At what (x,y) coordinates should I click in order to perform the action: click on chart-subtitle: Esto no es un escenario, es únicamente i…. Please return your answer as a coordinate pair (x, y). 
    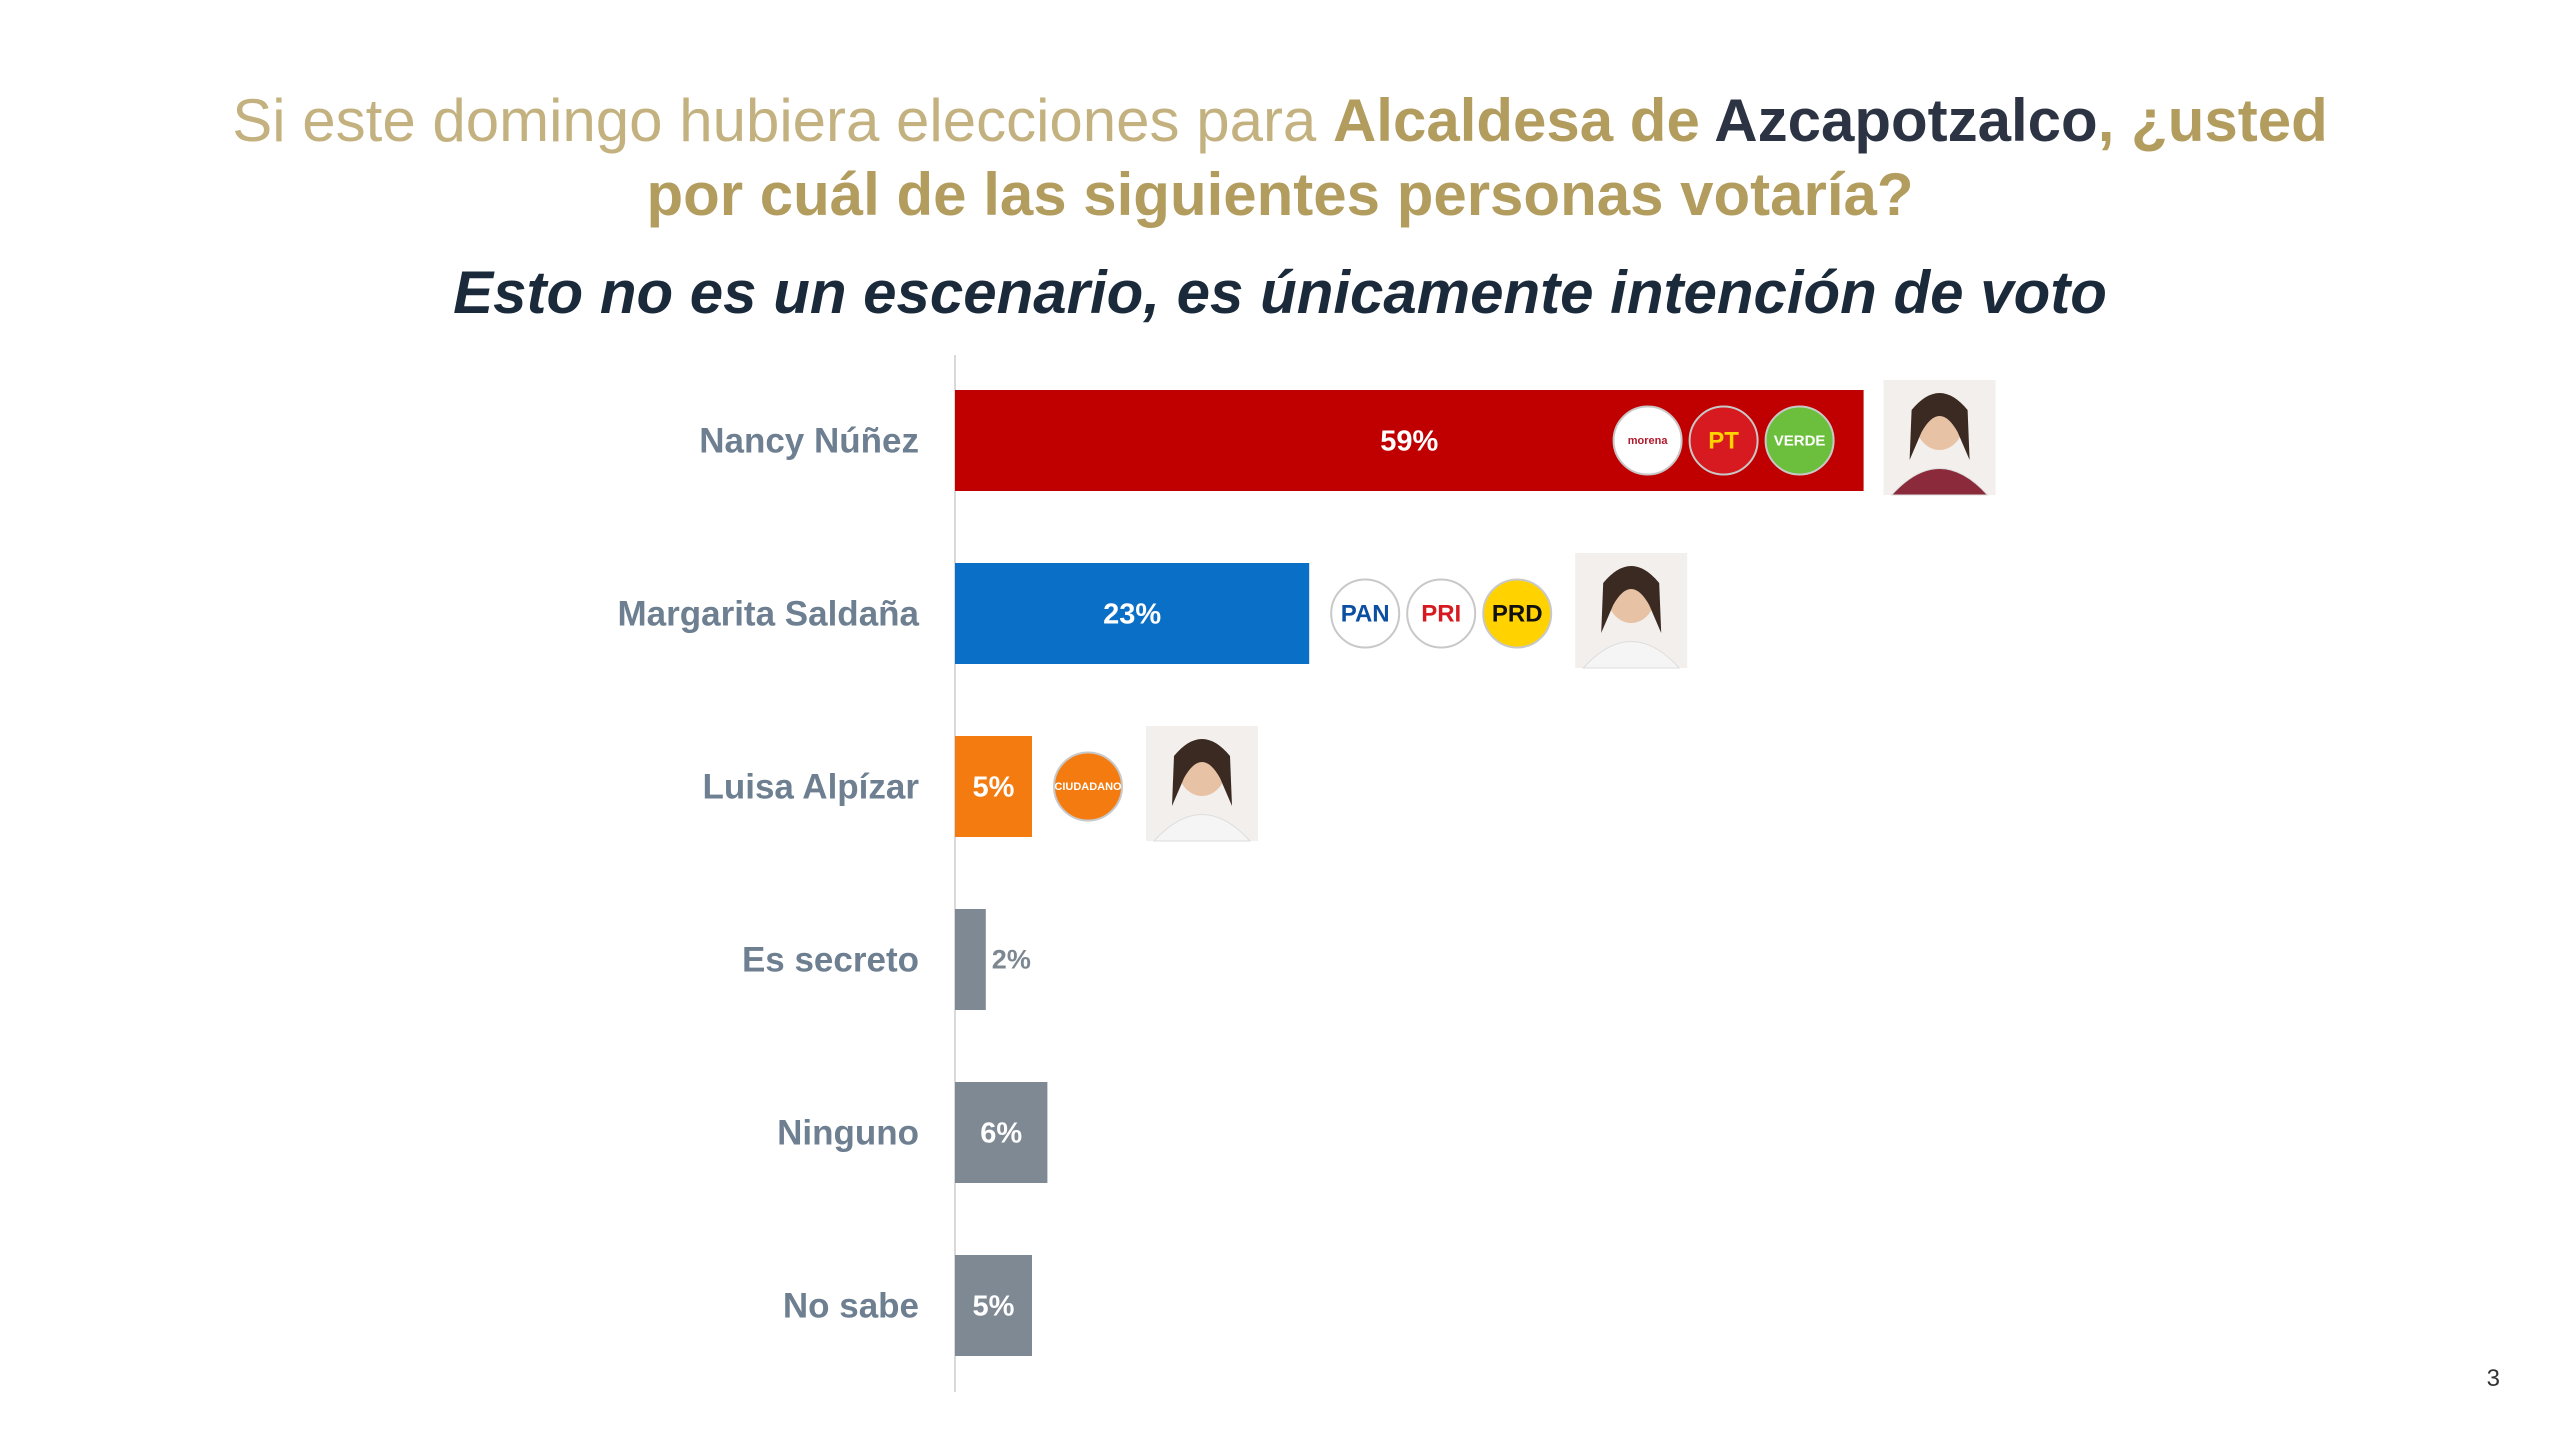
    Looking at the image, I should click on (1280, 292).